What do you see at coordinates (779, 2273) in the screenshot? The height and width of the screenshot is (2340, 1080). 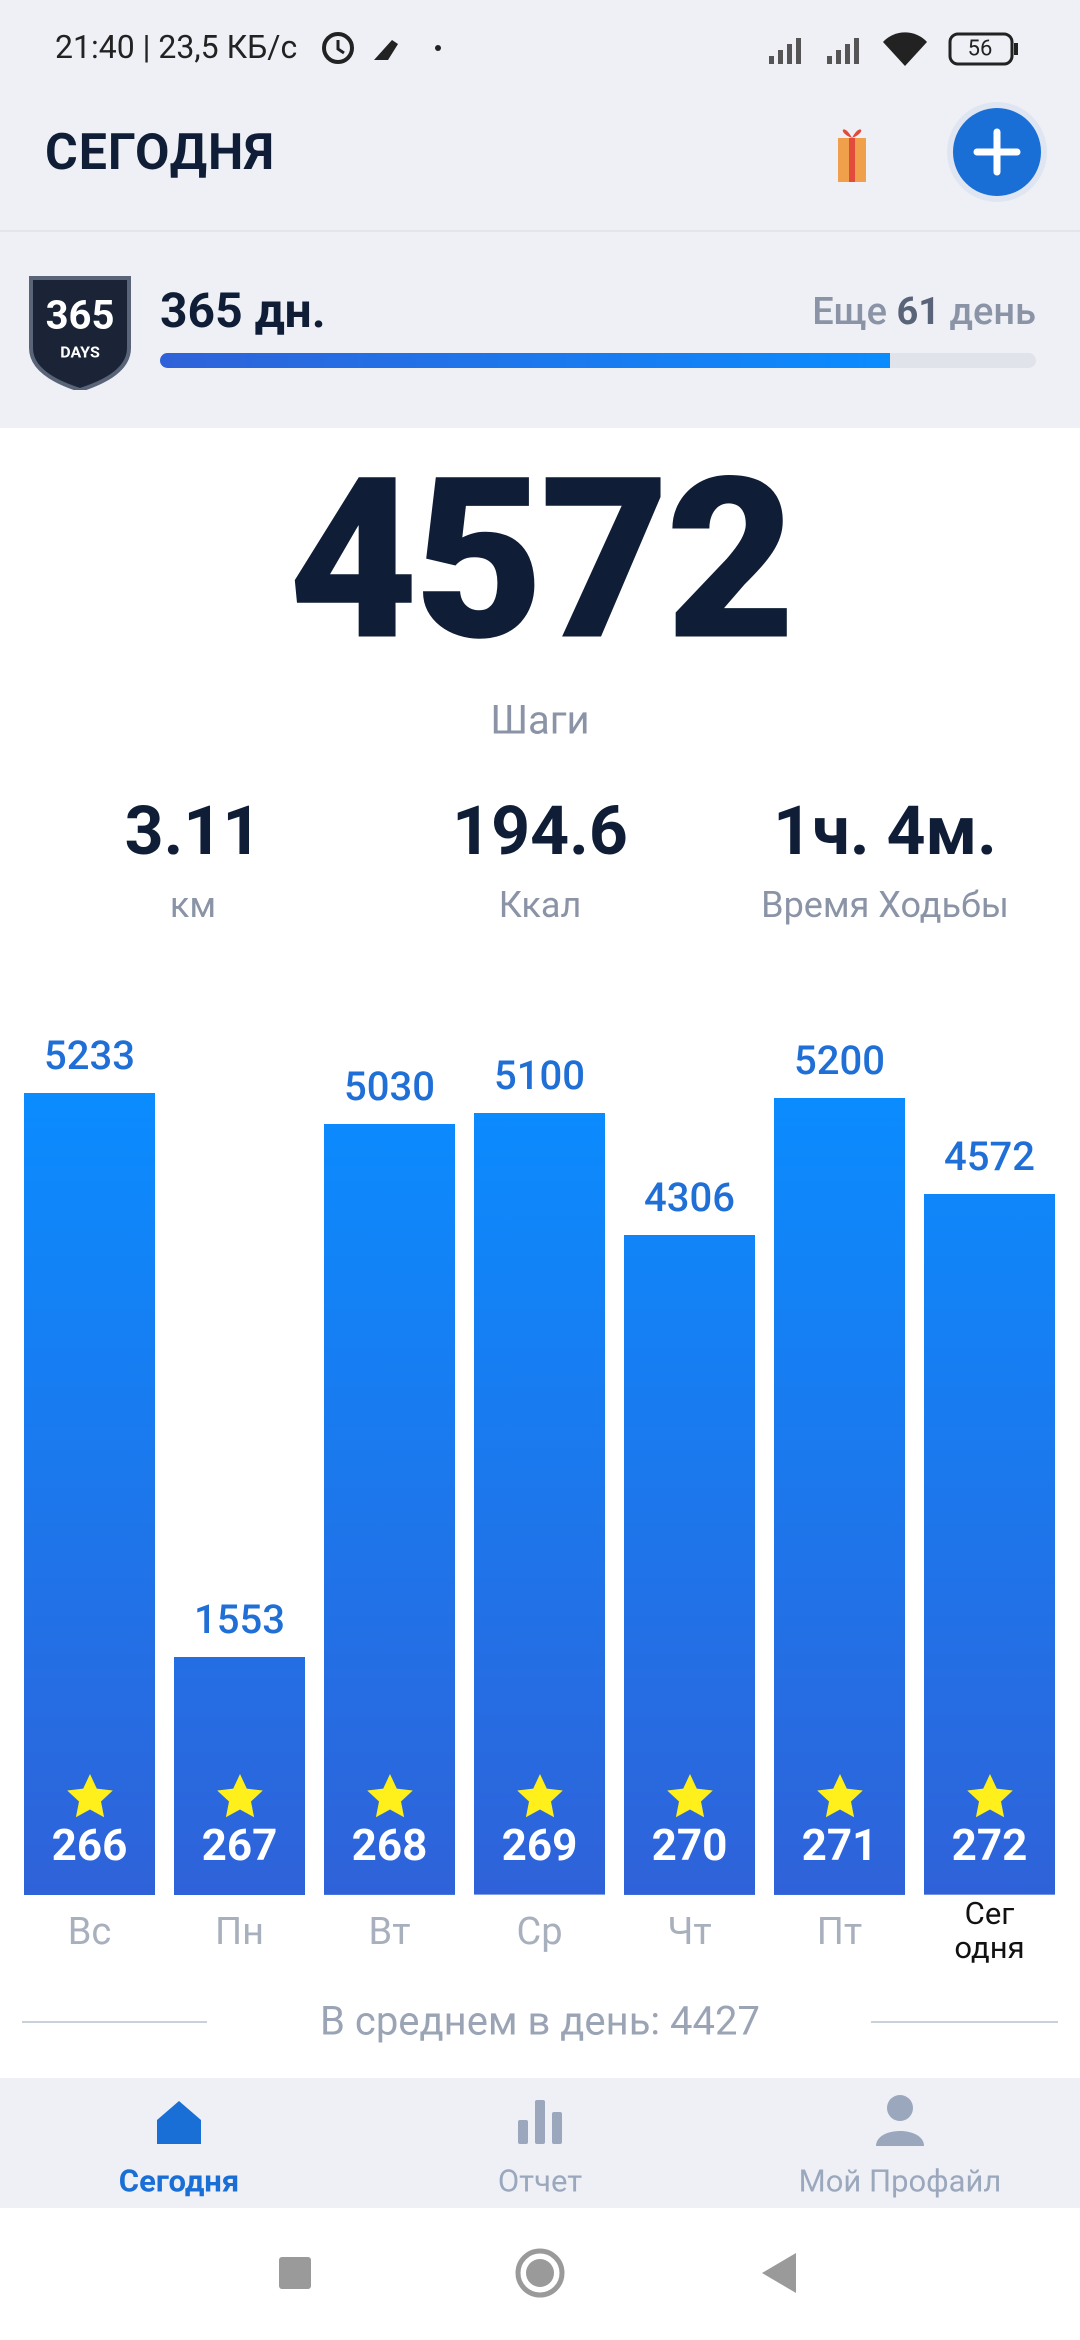 I see `back-button` at bounding box center [779, 2273].